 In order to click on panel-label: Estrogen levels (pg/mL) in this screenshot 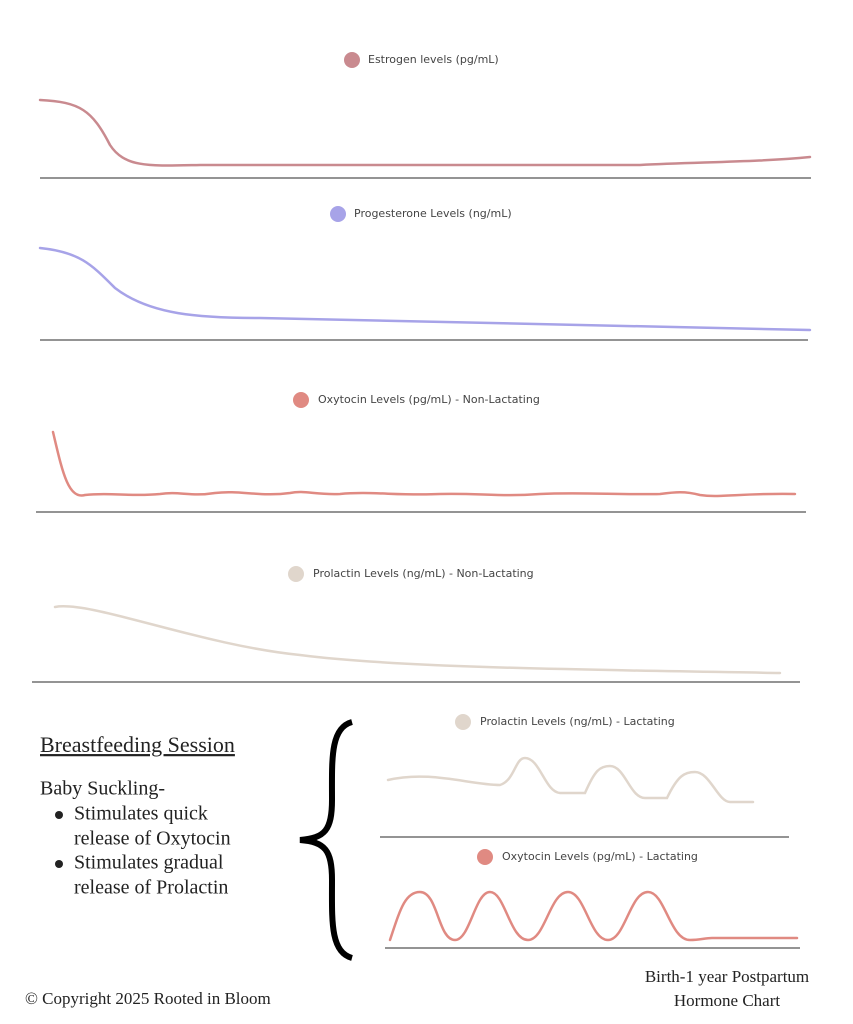, I will do `click(433, 59)`.